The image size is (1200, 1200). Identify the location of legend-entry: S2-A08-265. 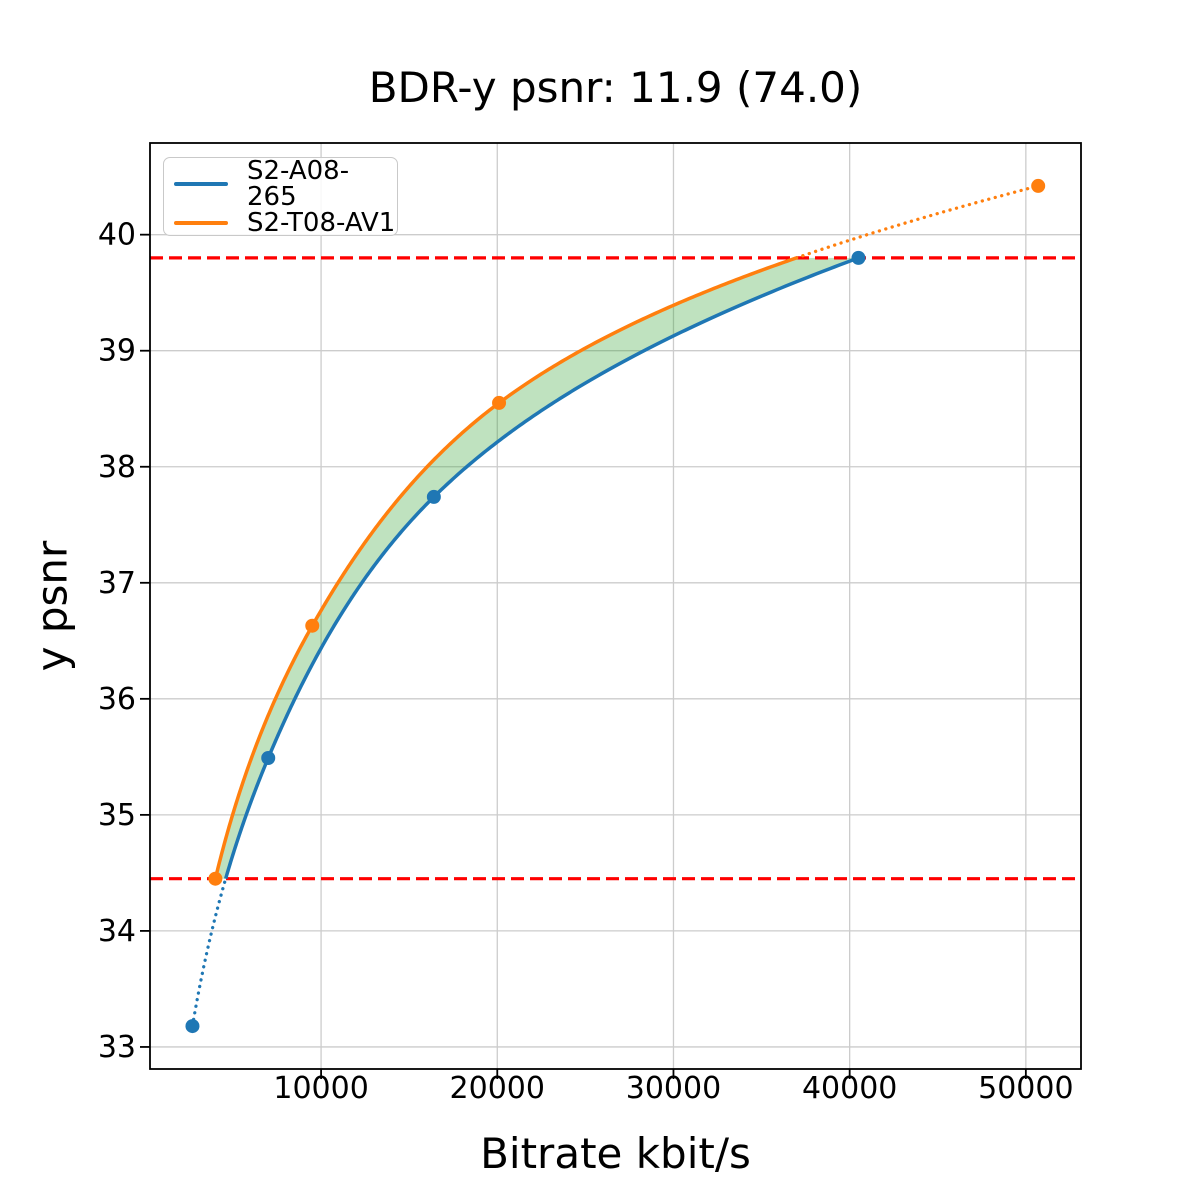
(285, 184).